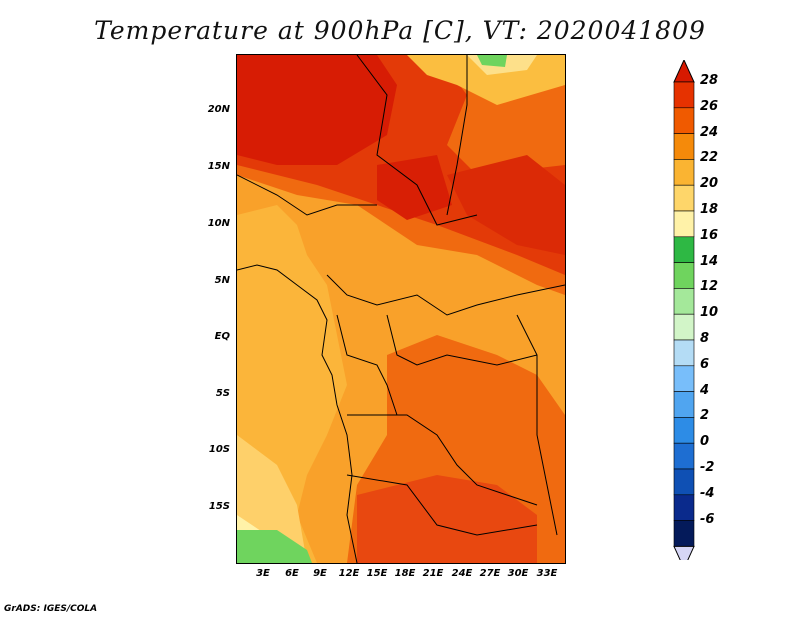  Describe the element at coordinates (709, 235) in the screenshot. I see `colorbar-label: 16` at that location.